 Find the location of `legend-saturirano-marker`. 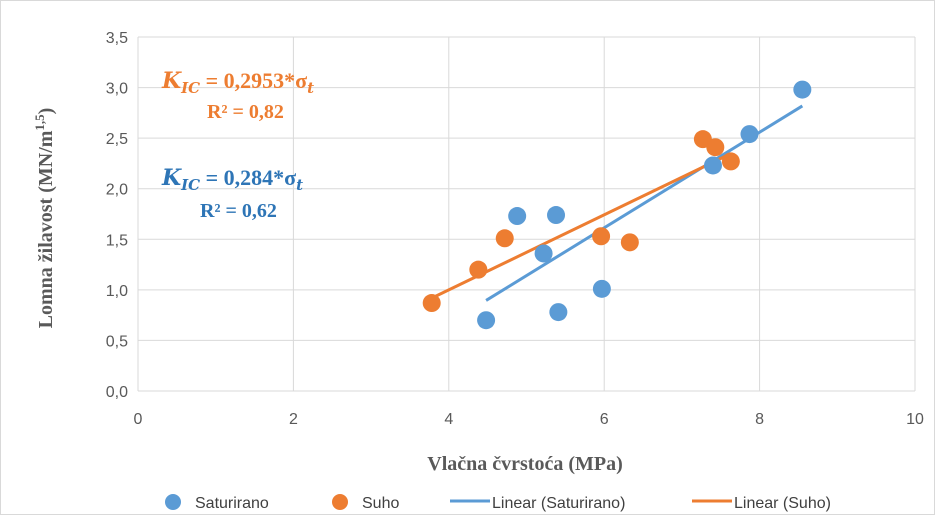

legend-saturirano-marker is located at coordinates (173, 502).